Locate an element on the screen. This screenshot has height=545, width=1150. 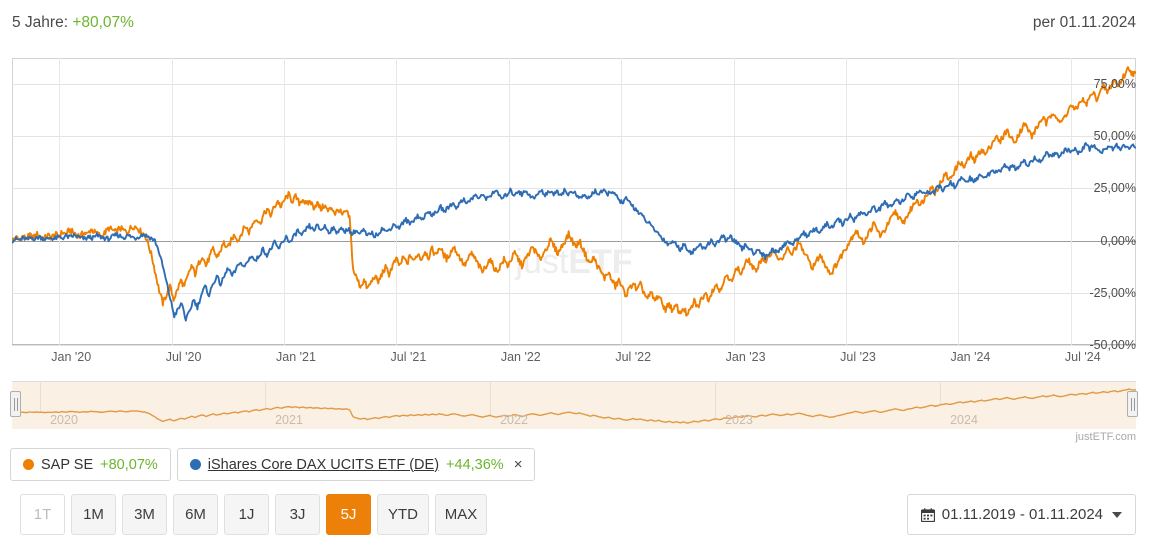
x-axis-tick-label: Jul '24 is located at coordinates (1082, 357).